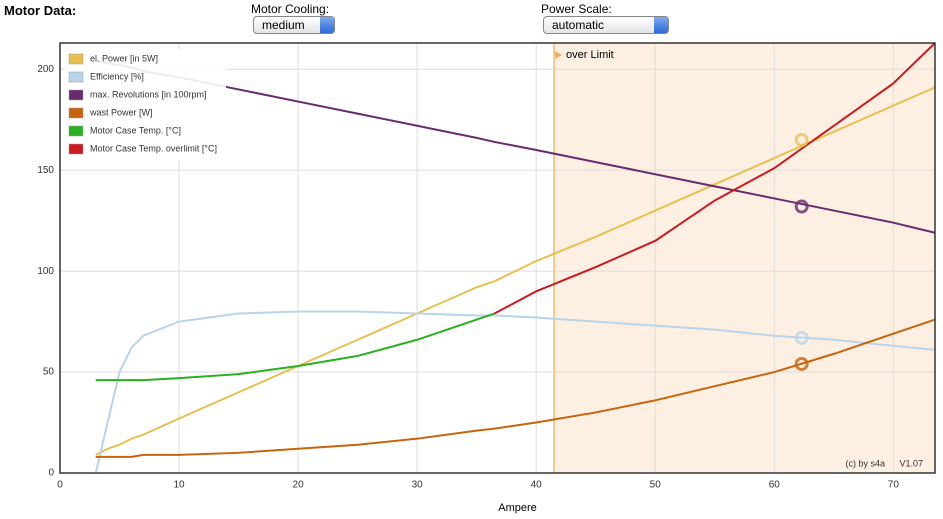 The image size is (943, 519). What do you see at coordinates (60, 485) in the screenshot?
I see `x-tick-label: 0` at bounding box center [60, 485].